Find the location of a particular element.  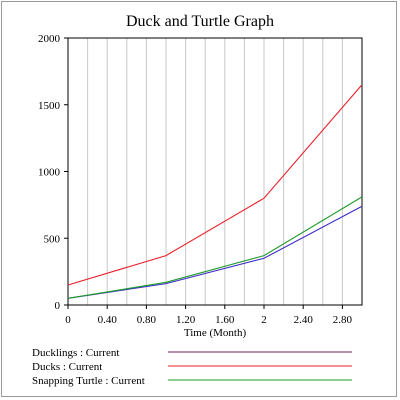

chart-title: Duck and Turtle Graph is located at coordinates (200, 21).